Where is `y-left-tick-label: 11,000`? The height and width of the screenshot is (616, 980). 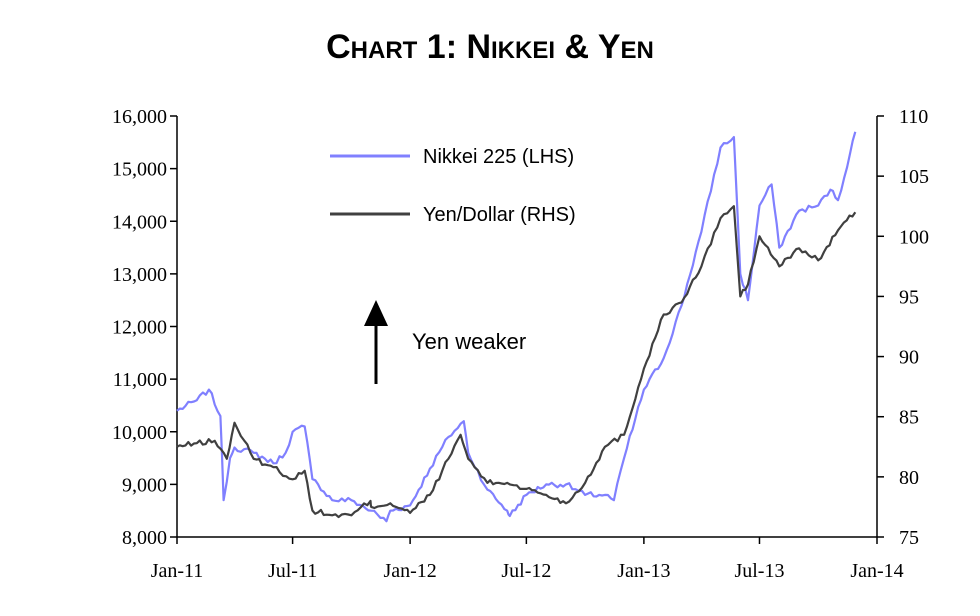 y-left-tick-label: 11,000 is located at coordinates (140, 380).